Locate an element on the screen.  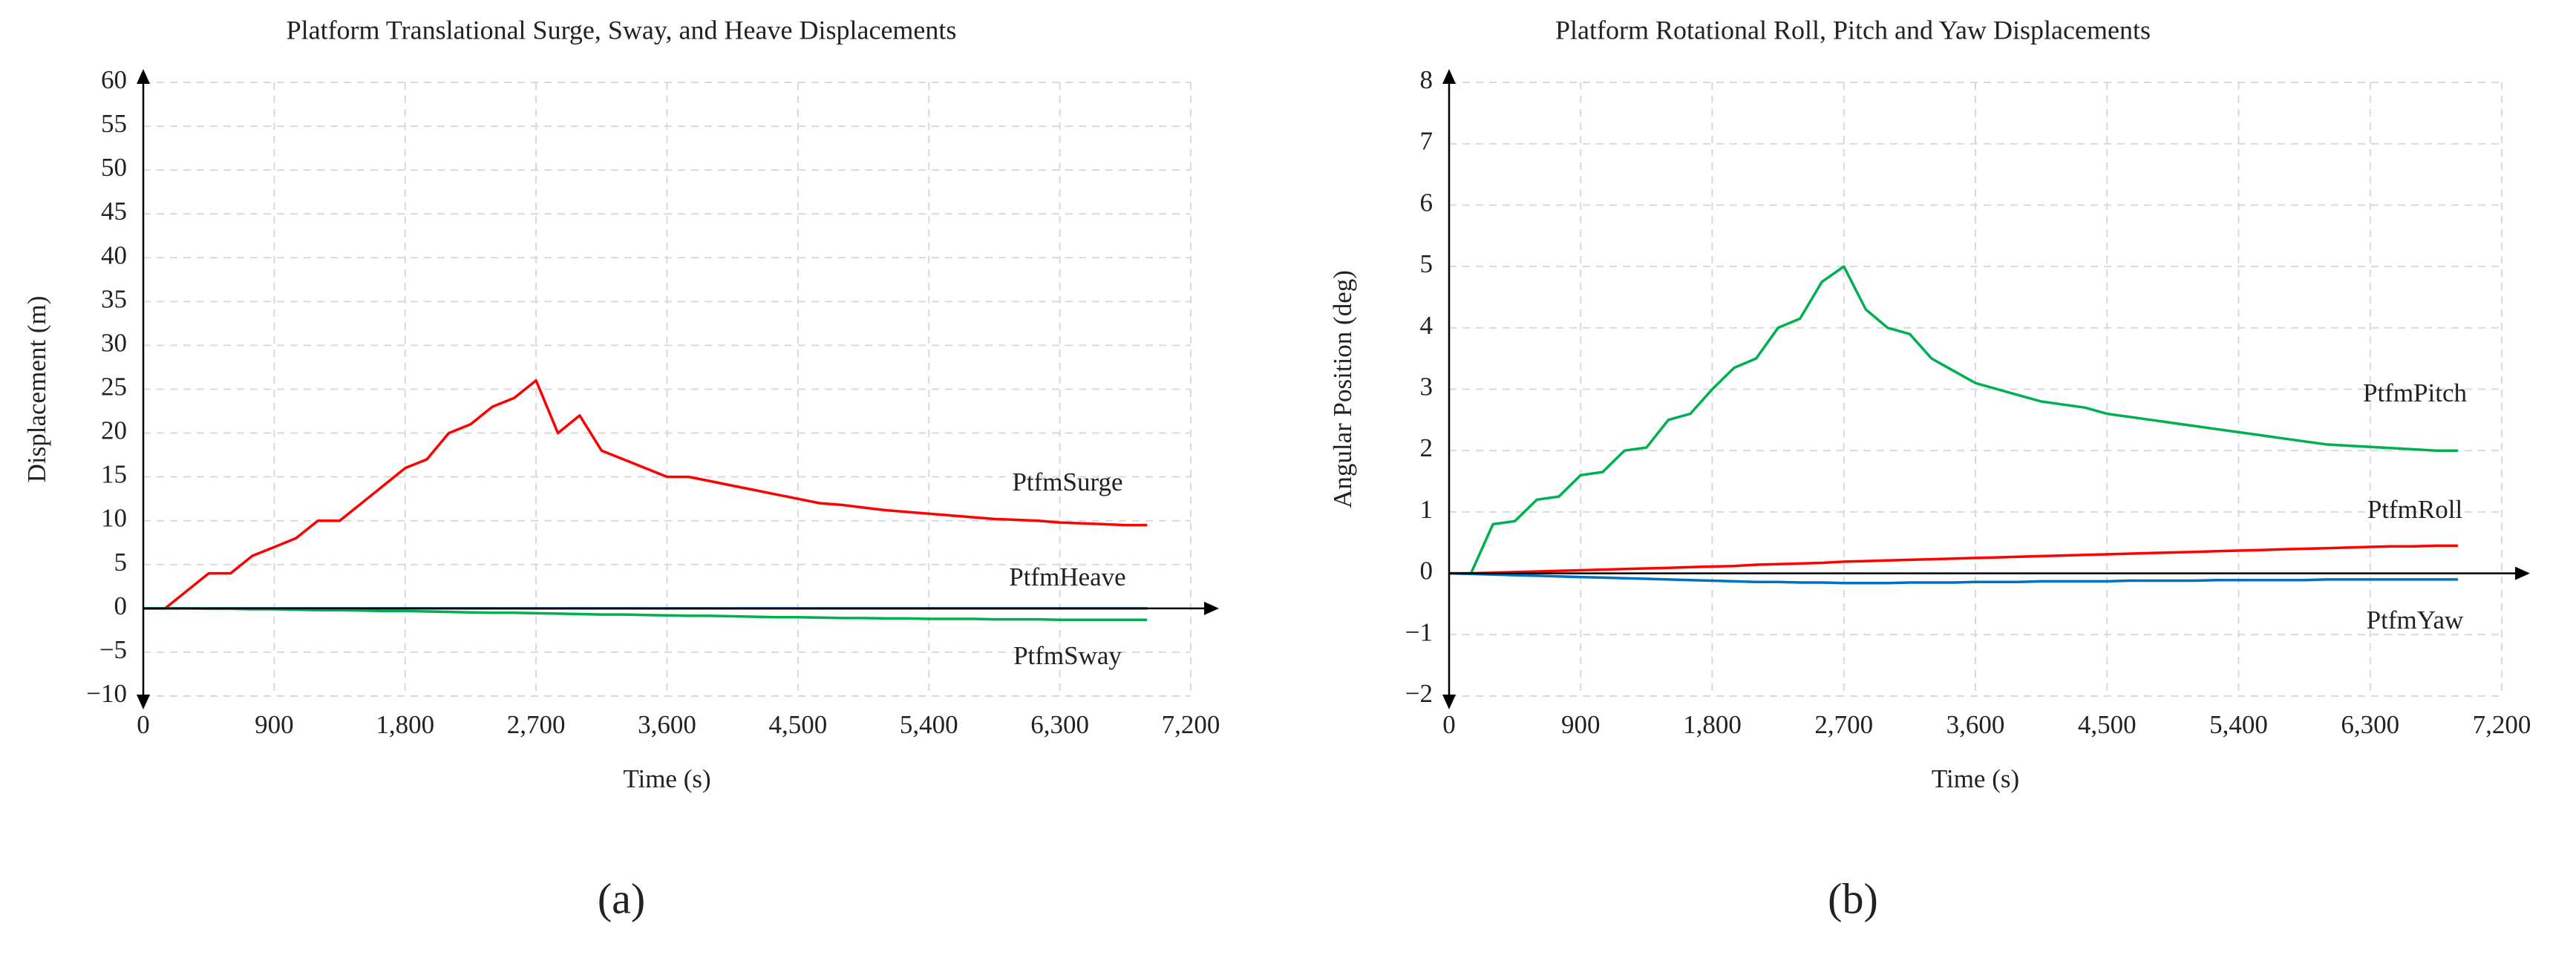
caption: (a) is located at coordinates (621, 898).